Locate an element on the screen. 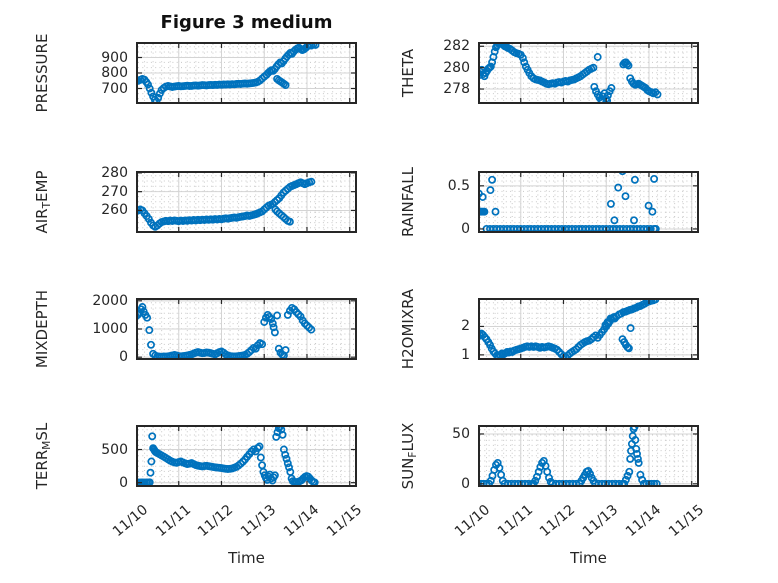 The image size is (778, 583). y-tick-label: 900 is located at coordinates (114, 57).